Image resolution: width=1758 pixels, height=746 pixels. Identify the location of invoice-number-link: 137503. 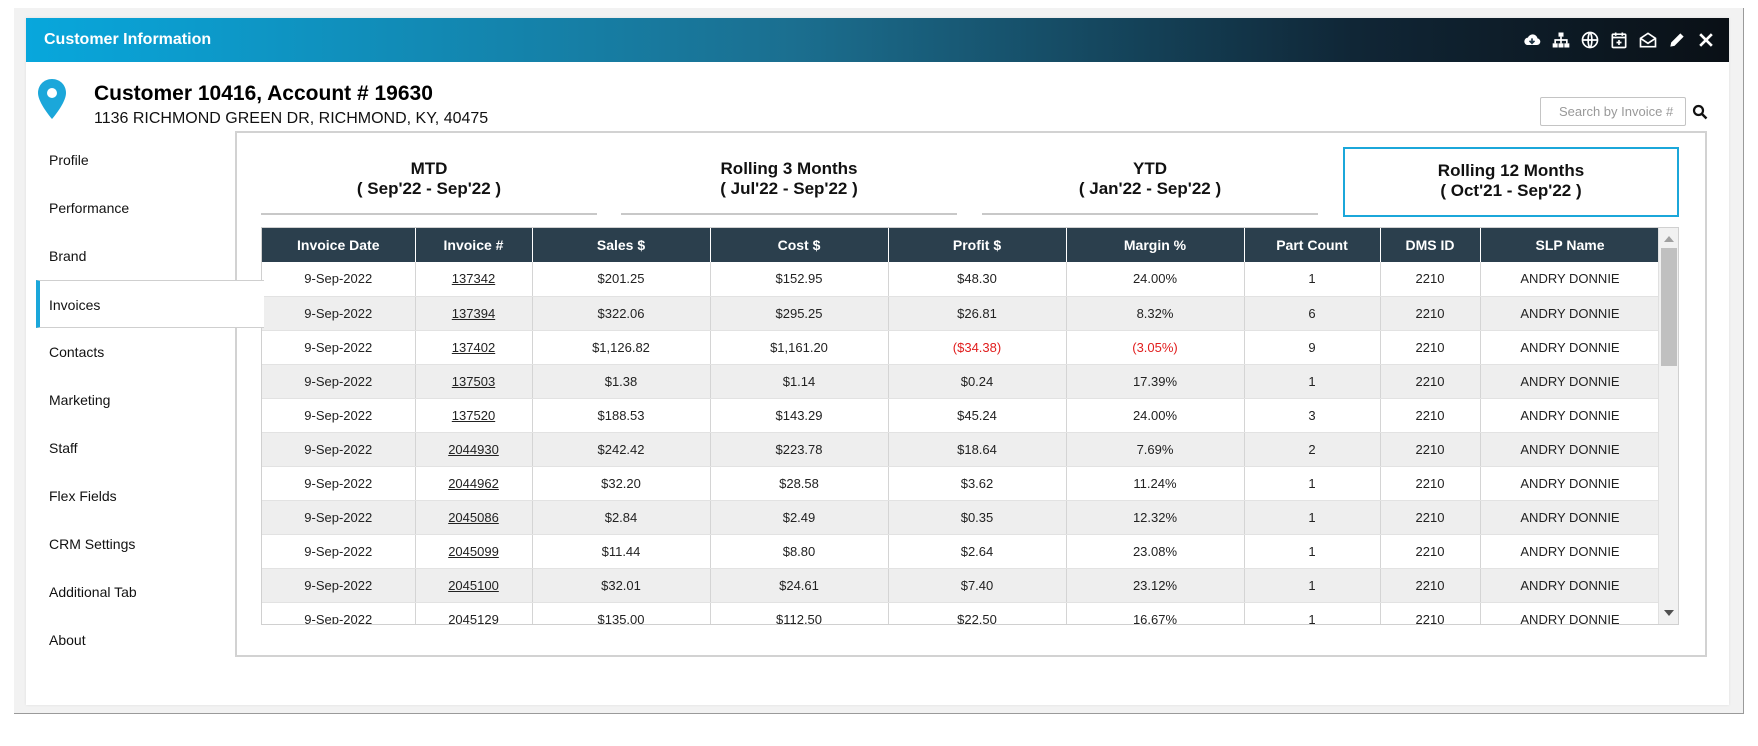
(474, 381).